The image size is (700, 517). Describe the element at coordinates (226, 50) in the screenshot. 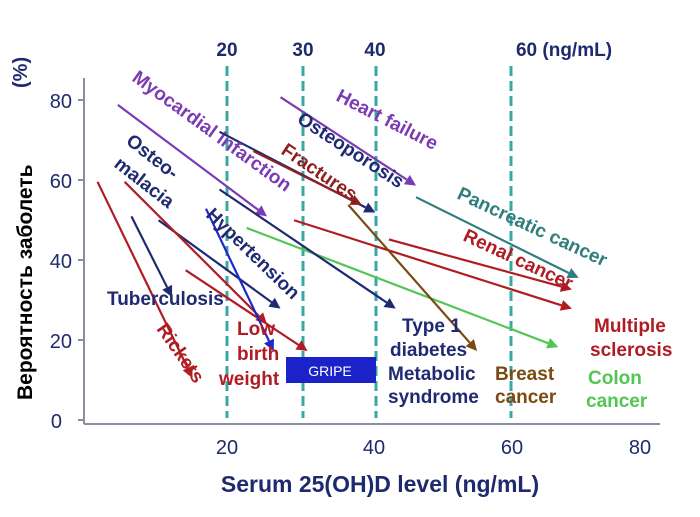

I see `threshold-label: 20` at that location.